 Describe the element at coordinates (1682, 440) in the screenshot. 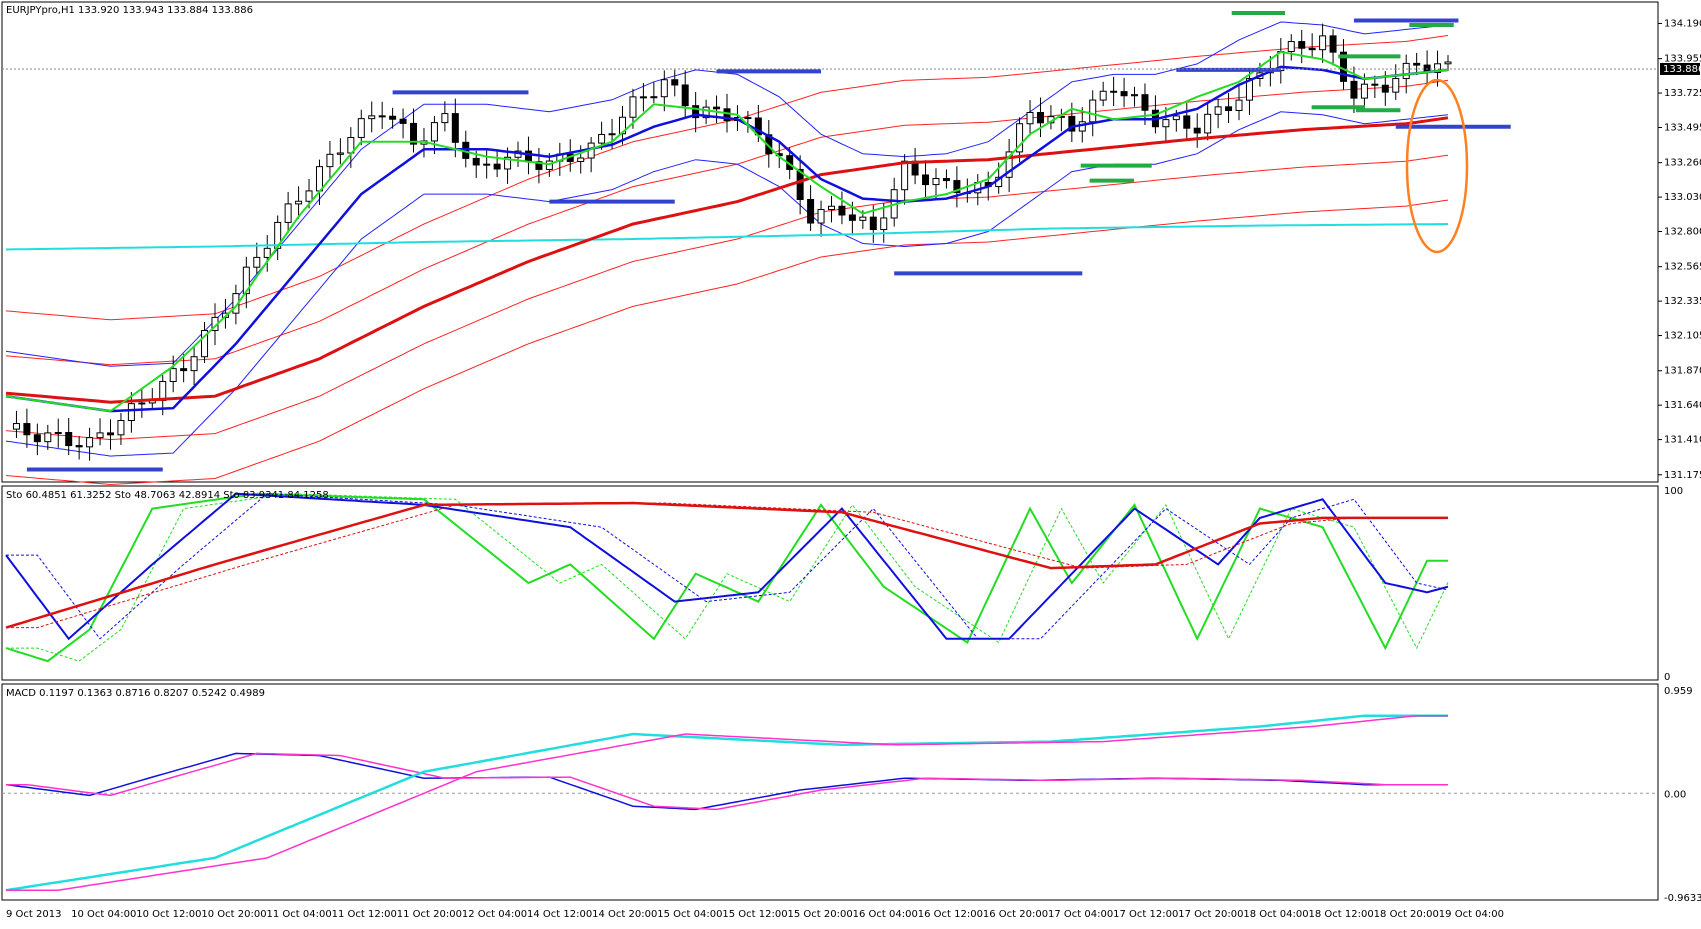

I see `price-tick-label: 131.410` at that location.